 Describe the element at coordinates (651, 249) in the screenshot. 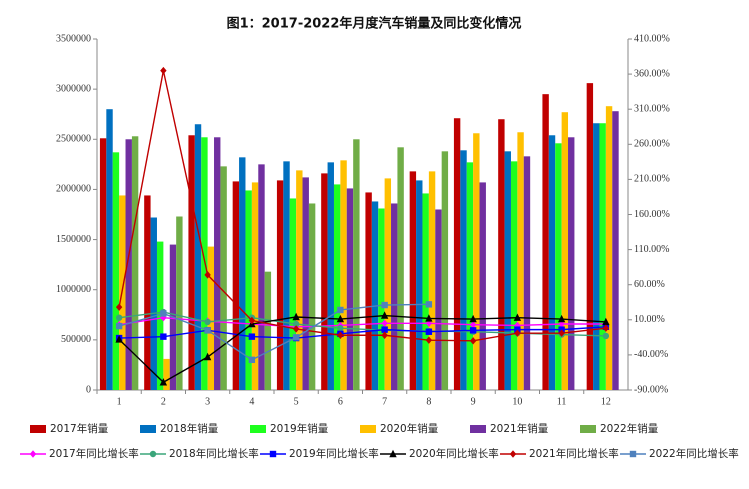

I see `y2-tick-label: 110.00%` at that location.